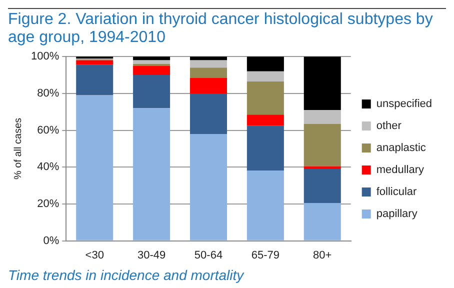 This screenshot has height=288, width=454. Describe the element at coordinates (48, 204) in the screenshot. I see `y-tick-label: 20%` at that location.